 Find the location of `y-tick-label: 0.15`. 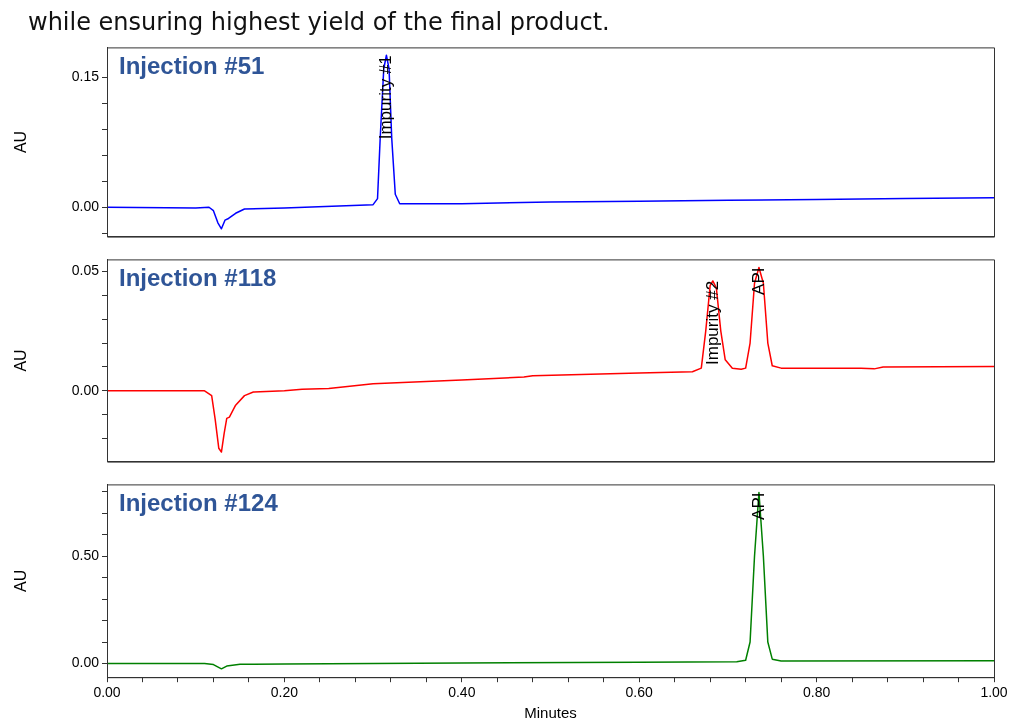

y-tick-label: 0.15 is located at coordinates (85, 76).